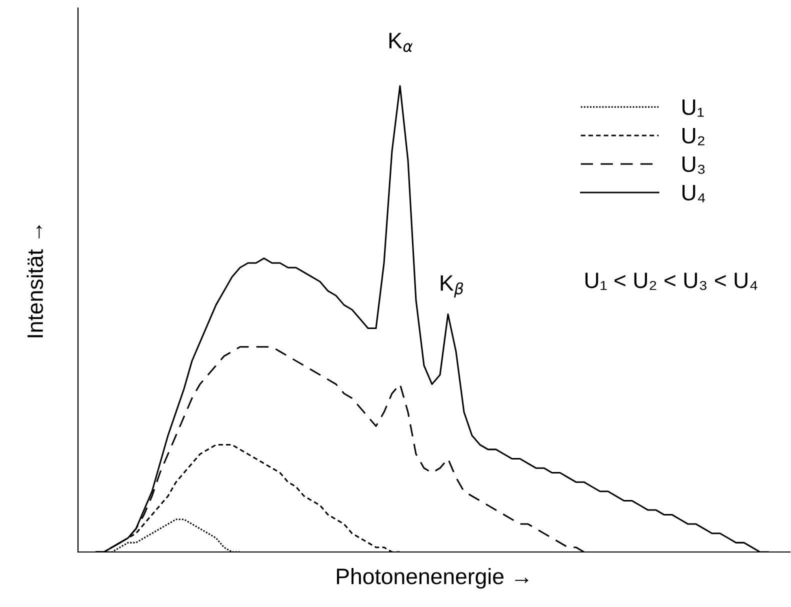 This screenshot has width=791, height=607. Describe the element at coordinates (693, 165) in the screenshot. I see `legend-label: U₃` at that location.